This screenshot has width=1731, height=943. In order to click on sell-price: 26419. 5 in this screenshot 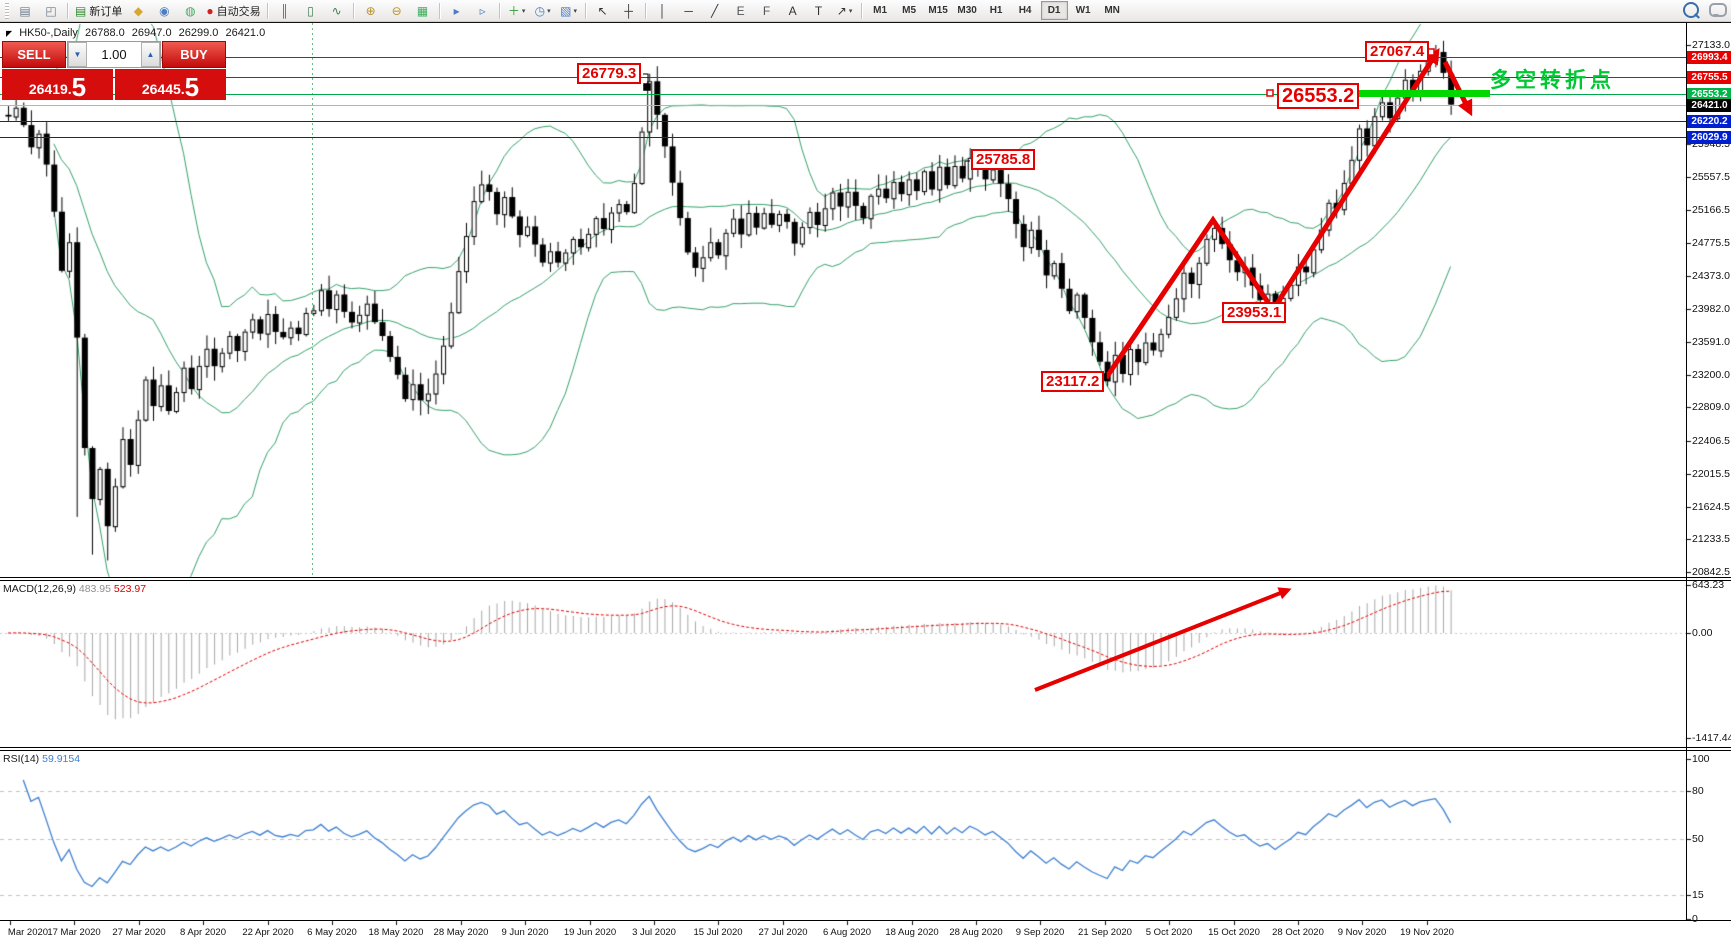, I will do `click(57, 84)`.